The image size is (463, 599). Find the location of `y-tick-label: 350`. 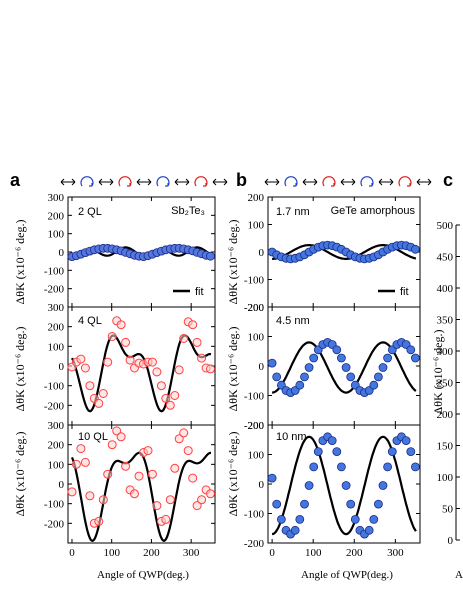

y-tick-label: 350 is located at coordinates (445, 321).